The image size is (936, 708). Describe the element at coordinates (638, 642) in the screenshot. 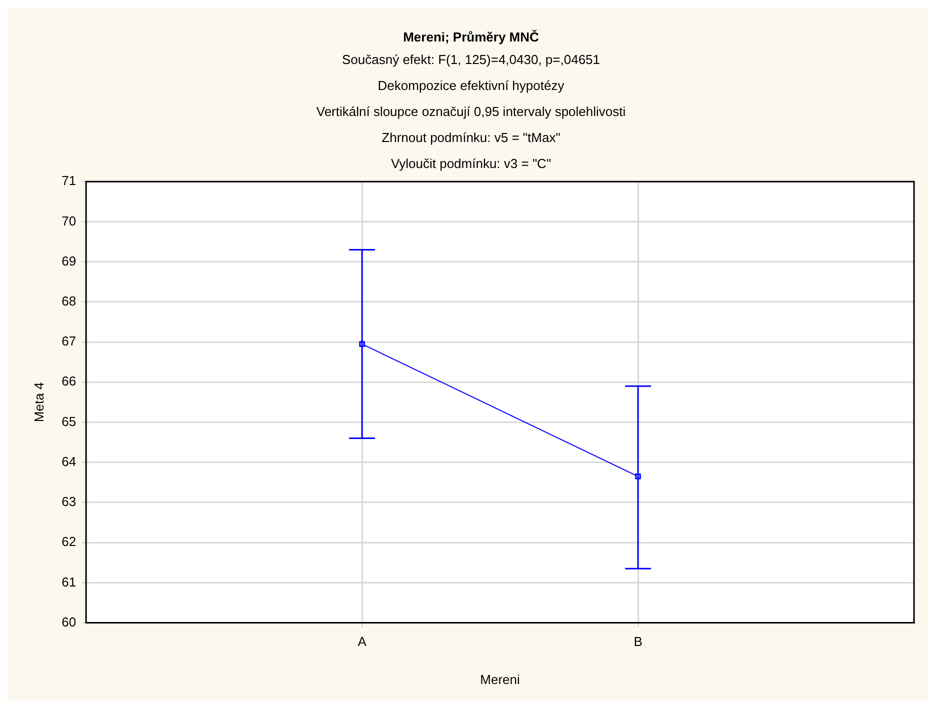

I see `x-tick-label: B` at that location.